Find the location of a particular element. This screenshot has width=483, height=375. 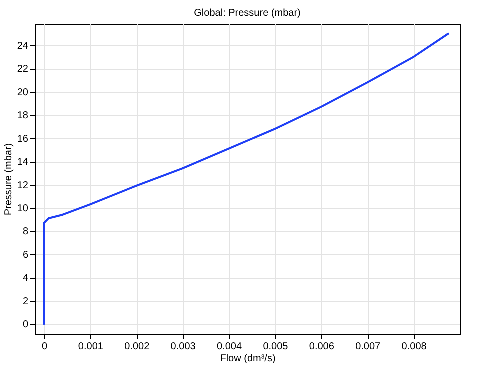

x-tick-label: 0.004 is located at coordinates (229, 347).